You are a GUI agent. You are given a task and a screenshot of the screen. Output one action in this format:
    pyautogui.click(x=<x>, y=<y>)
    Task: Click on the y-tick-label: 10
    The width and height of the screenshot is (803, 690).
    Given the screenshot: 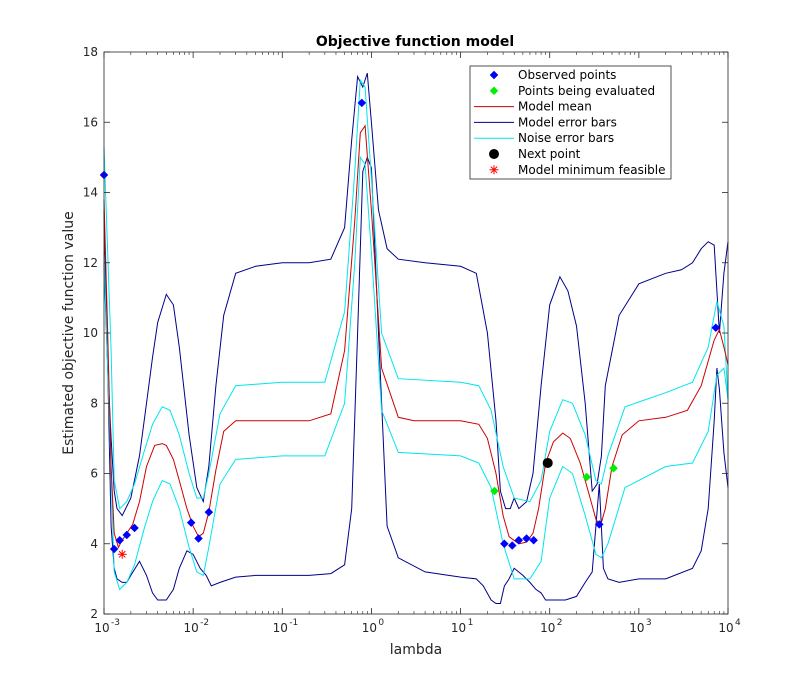 What is the action you would take?
    pyautogui.click(x=90, y=333)
    